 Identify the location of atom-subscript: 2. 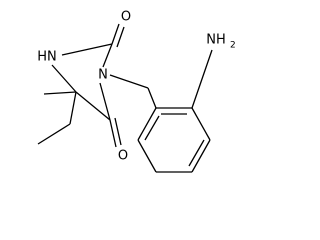
(233, 46).